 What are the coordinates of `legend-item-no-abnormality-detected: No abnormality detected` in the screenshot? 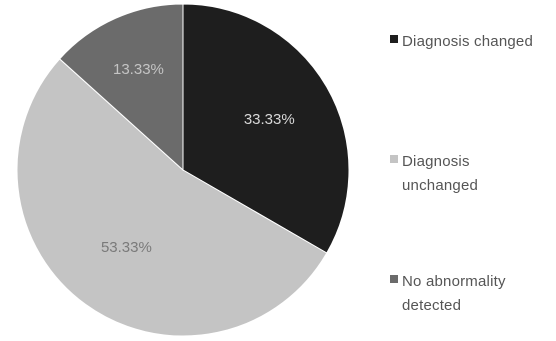 It's located at (473, 294).